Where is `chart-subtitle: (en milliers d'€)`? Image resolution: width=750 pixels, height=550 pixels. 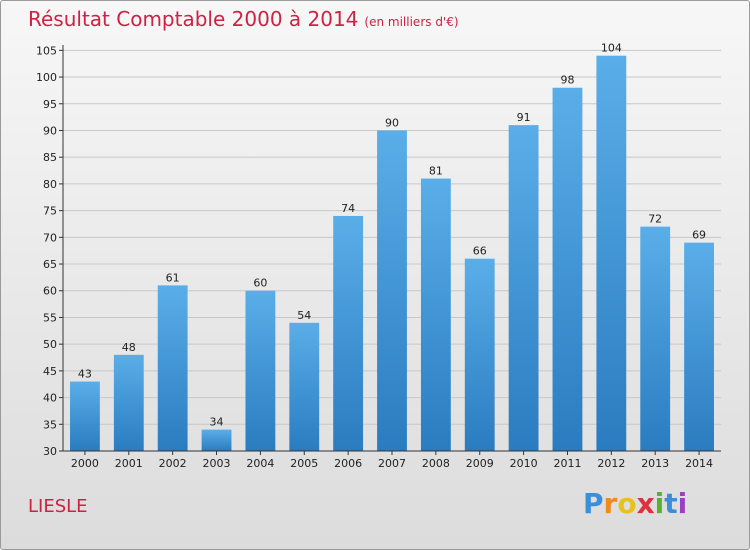 chart-subtitle: (en milliers d'€) is located at coordinates (411, 22).